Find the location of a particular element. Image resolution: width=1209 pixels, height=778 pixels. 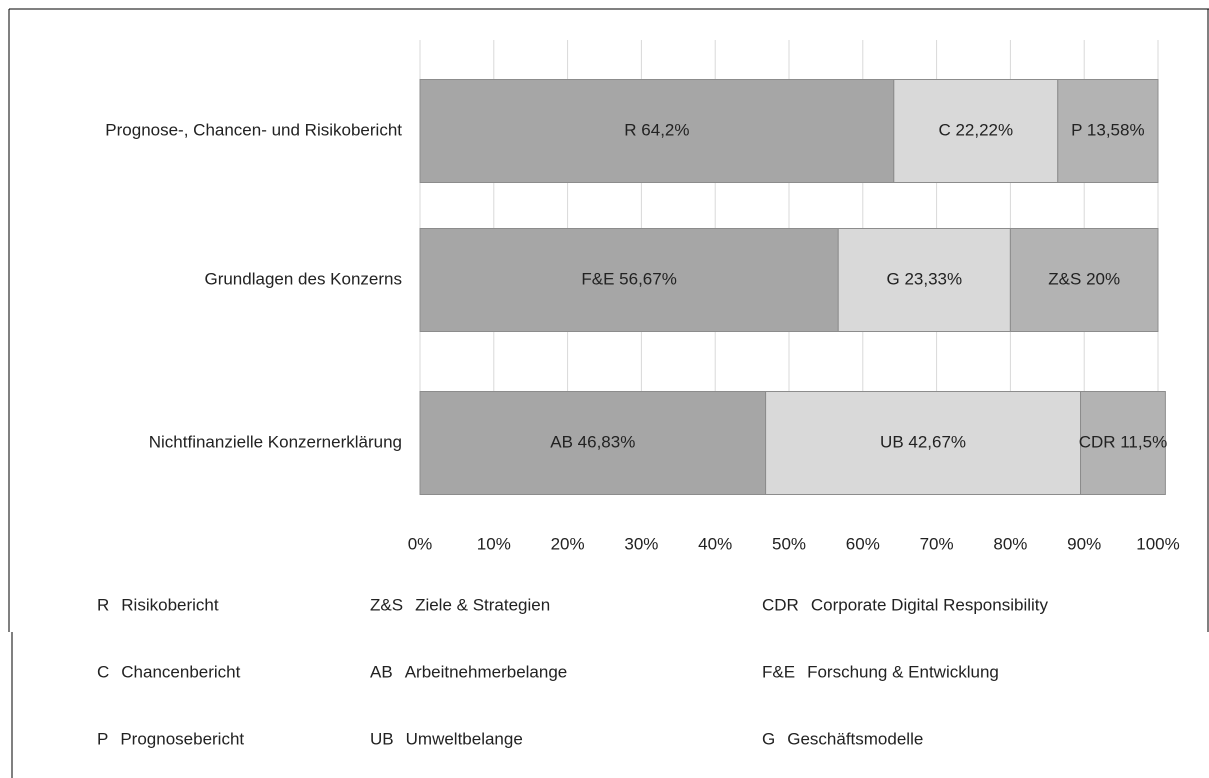

legend-text: Umweltbelange is located at coordinates (464, 738).